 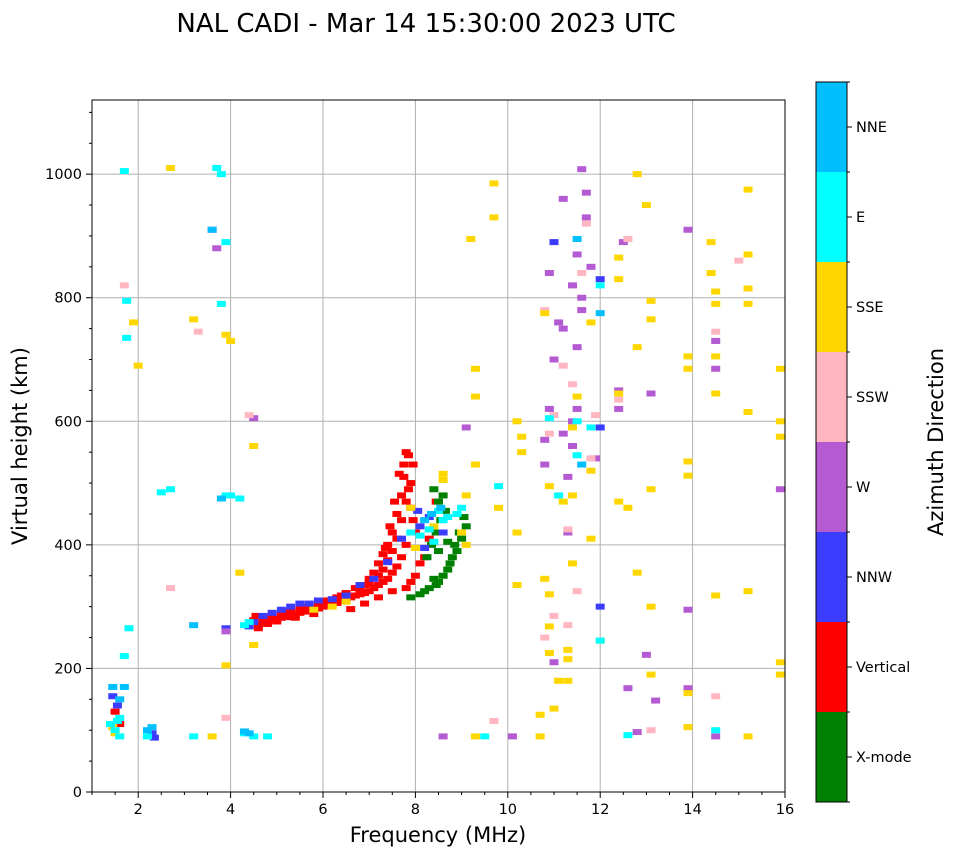 What do you see at coordinates (872, 398) in the screenshot?
I see `colorbar-tick-label: SSW` at bounding box center [872, 398].